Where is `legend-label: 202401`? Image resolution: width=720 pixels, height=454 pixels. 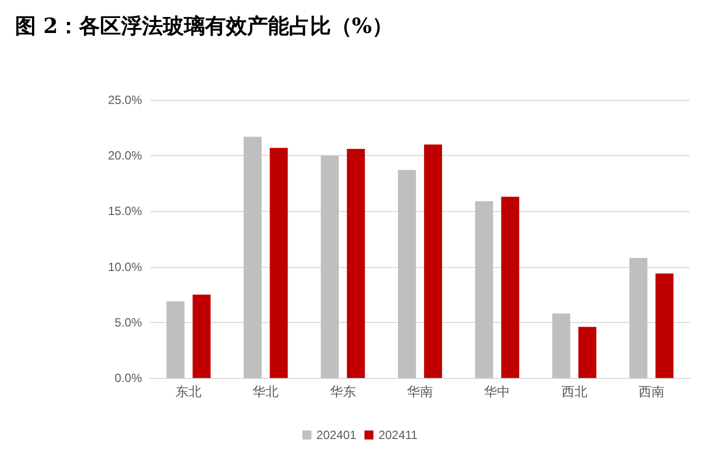 legend-label: 202401 is located at coordinates (336, 435).